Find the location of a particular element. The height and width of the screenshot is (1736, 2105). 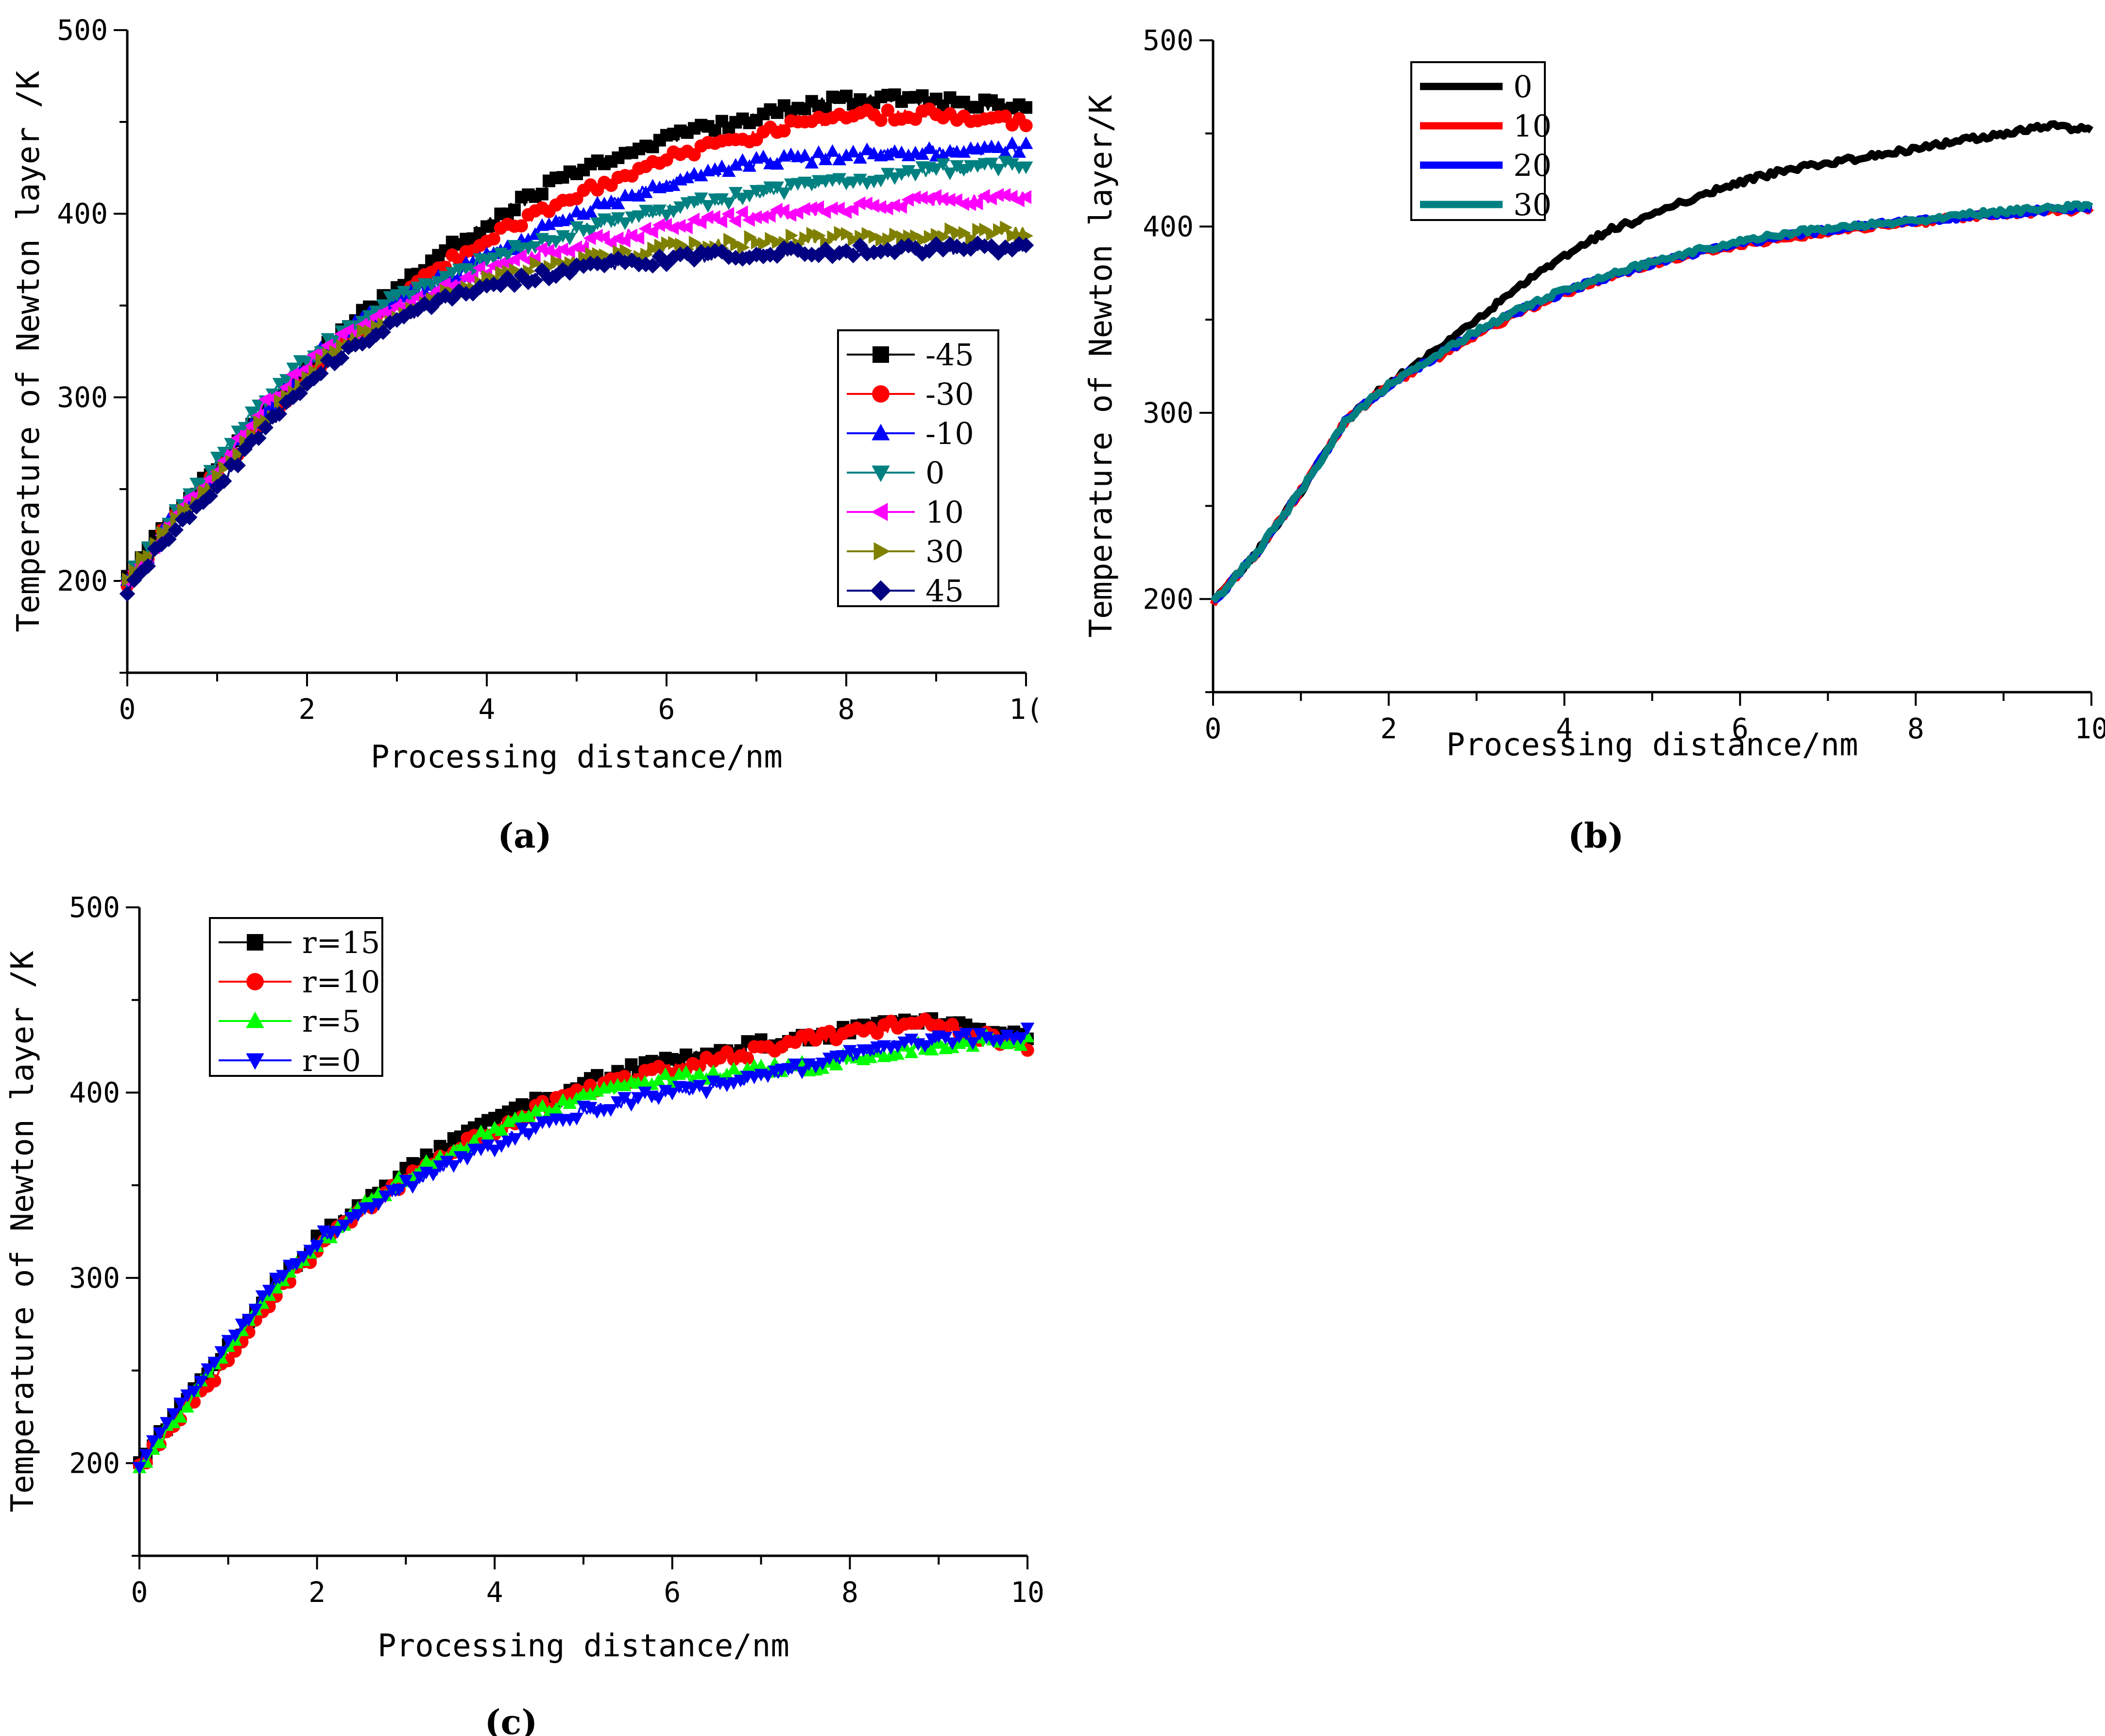

x-tick-label: 10 is located at coordinates (2089, 728).